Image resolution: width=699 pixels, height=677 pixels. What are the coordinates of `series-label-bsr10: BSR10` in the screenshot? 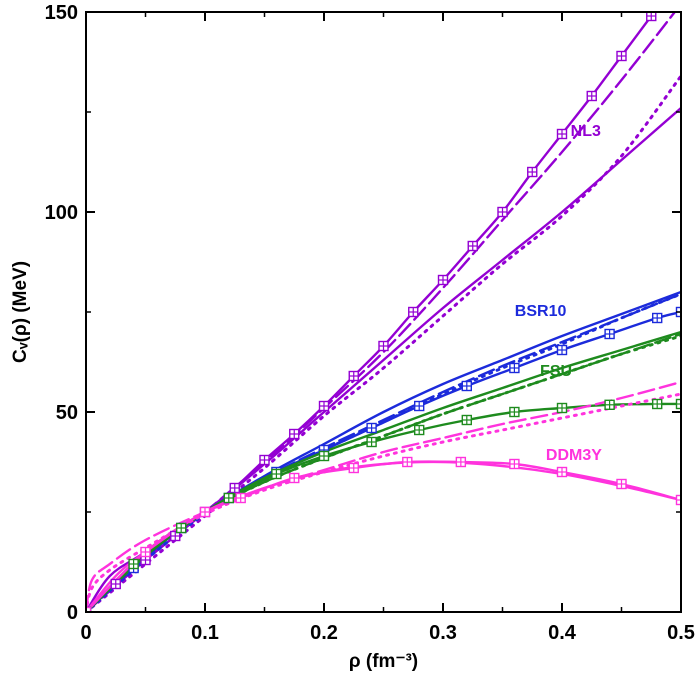 It's located at (541, 311).